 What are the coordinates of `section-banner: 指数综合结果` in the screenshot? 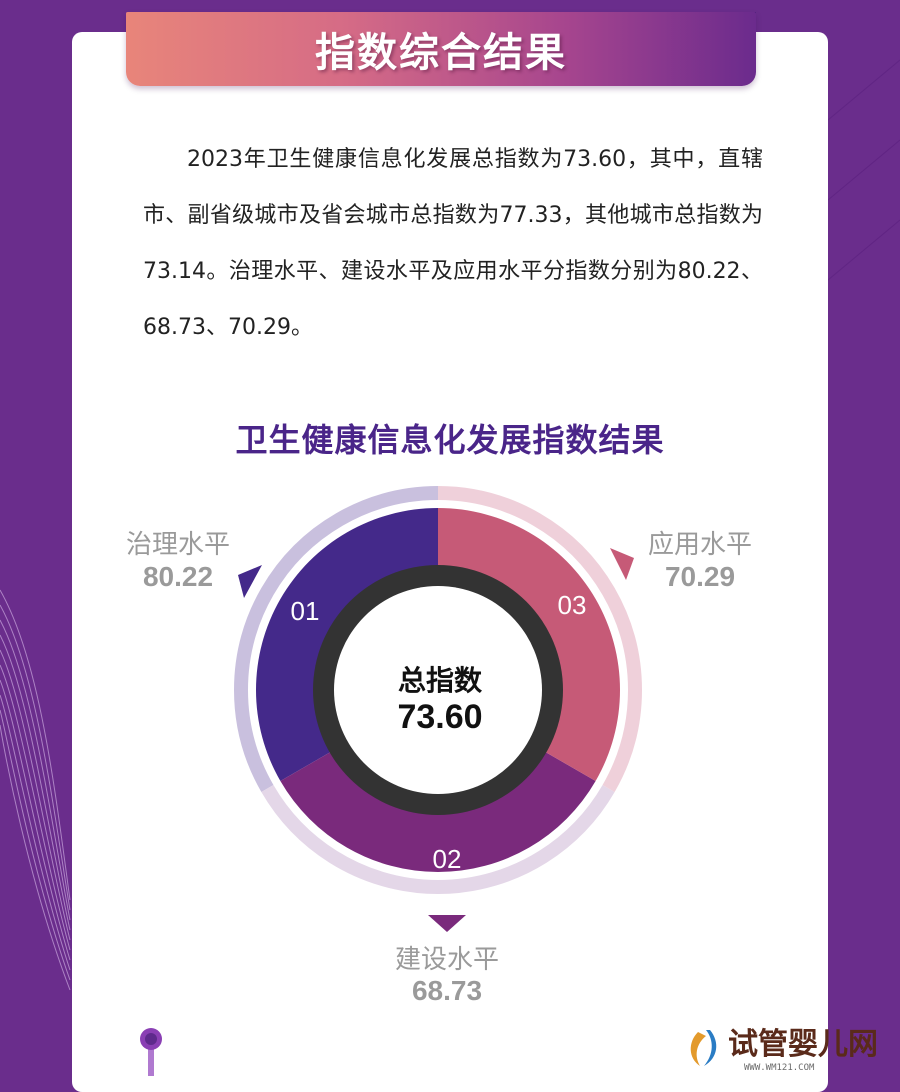 It's located at (441, 50).